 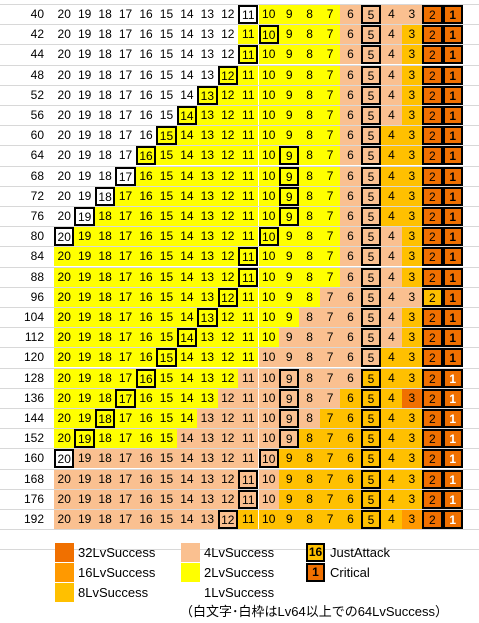 I want to click on level-label: 80, so click(x=37, y=236).